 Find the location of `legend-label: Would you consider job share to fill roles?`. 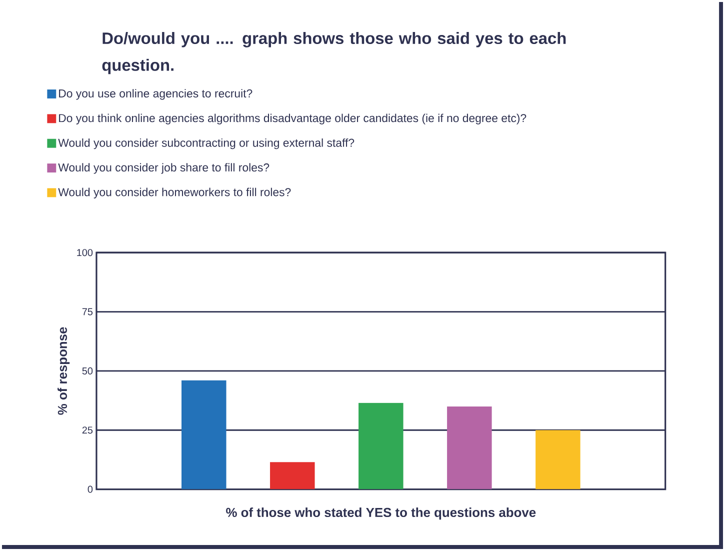

legend-label: Would you consider job share to fill roles? is located at coordinates (164, 168).